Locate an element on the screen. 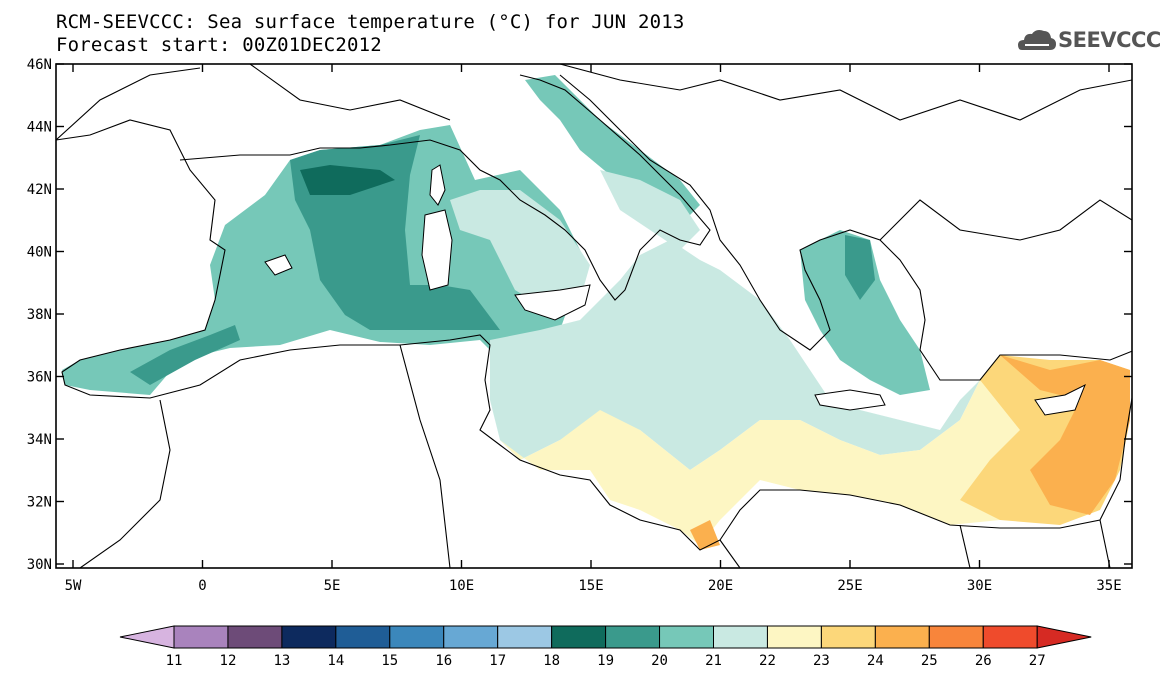 This screenshot has height=682, width=1165. logo-text: SEEVCCC is located at coordinates (1109, 40).